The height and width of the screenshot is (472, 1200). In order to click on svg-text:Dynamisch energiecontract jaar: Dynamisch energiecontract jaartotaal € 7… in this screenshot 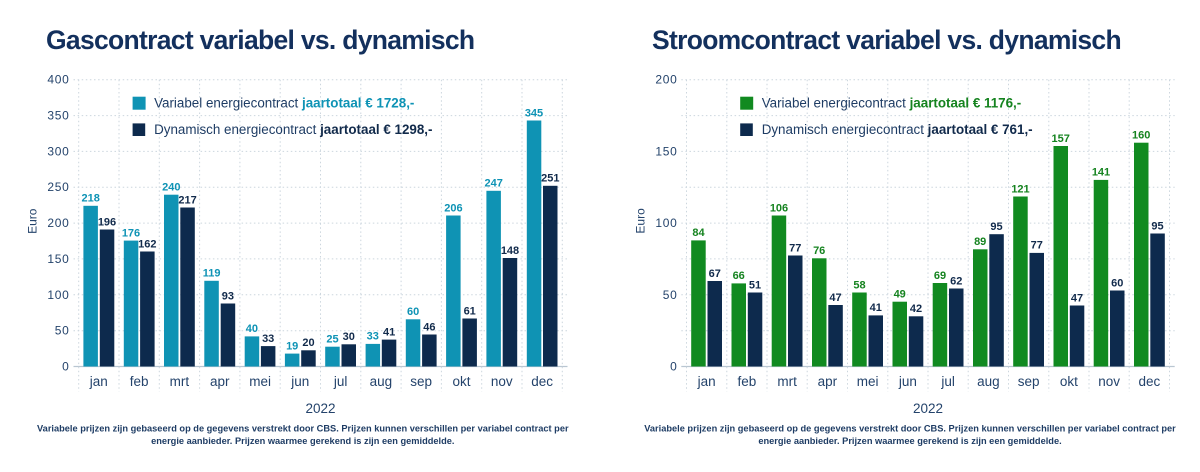, I will do `click(897, 129)`.